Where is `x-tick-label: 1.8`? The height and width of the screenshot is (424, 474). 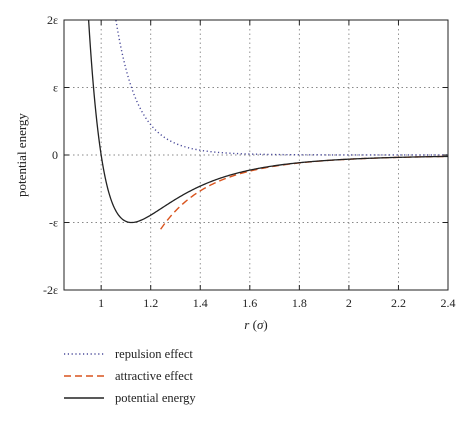 x-tick-label: 1.8 is located at coordinates (299, 303).